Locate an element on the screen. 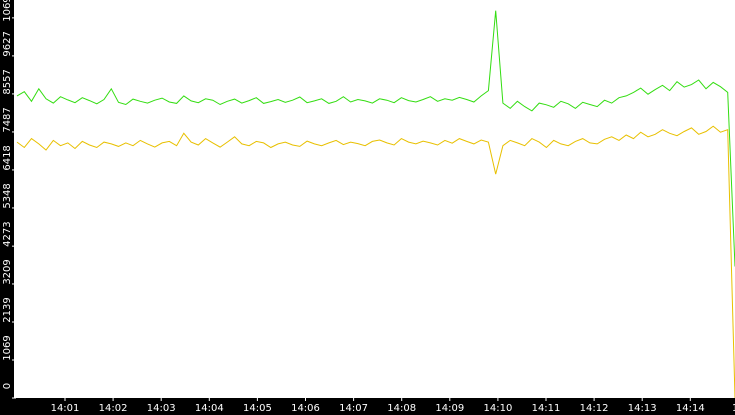 This screenshot has height=415, width=735. y-tick-label: 3209 is located at coordinates (7, 271).